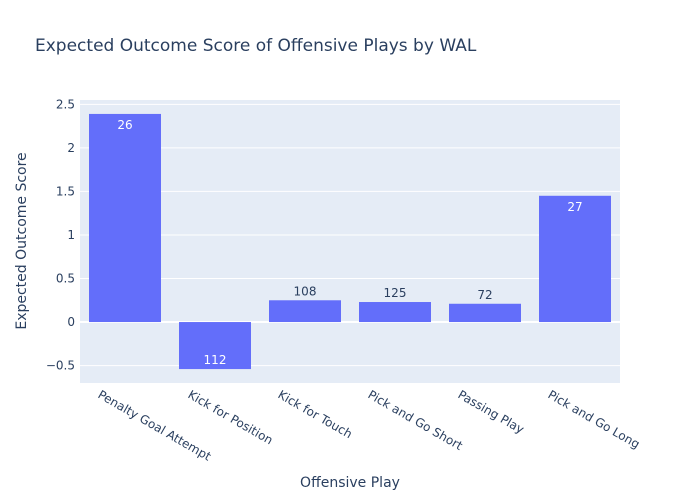 Image resolution: width=700 pixels, height=500 pixels. I want to click on y-tick-label: 1.5, so click(65, 191).